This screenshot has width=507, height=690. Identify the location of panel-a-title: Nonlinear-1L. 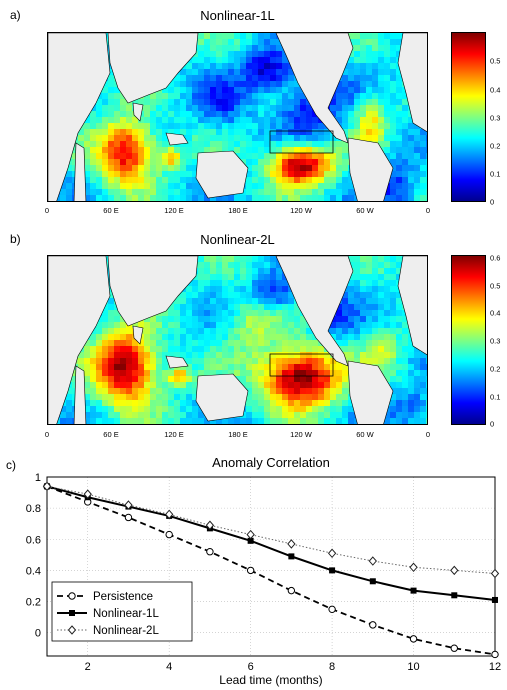
(237, 15).